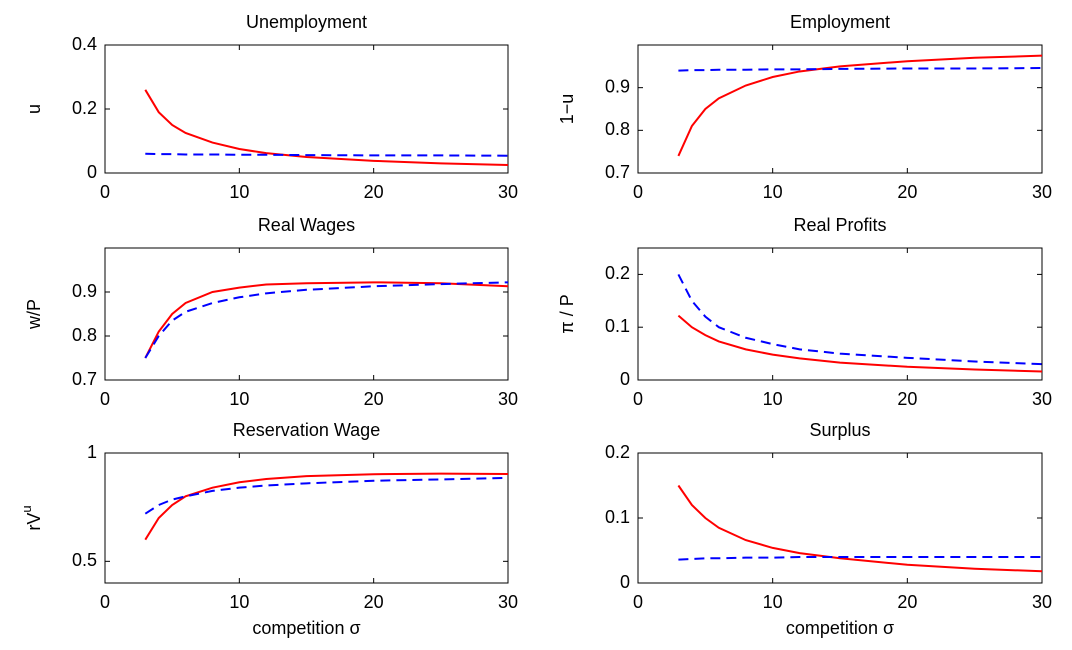 This screenshot has height=650, width=1072. I want to click on subplot: Unemployment 0 10 20 30 0 0.2 0.4 u, so click(271, 107).